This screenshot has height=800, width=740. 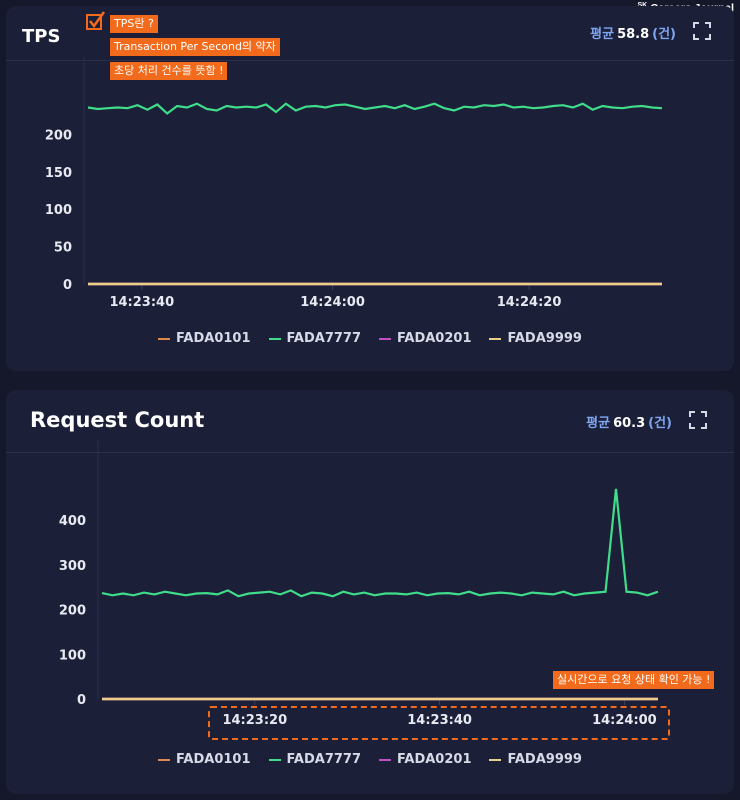 I want to click on y-tick-label: 400, so click(x=72, y=521).